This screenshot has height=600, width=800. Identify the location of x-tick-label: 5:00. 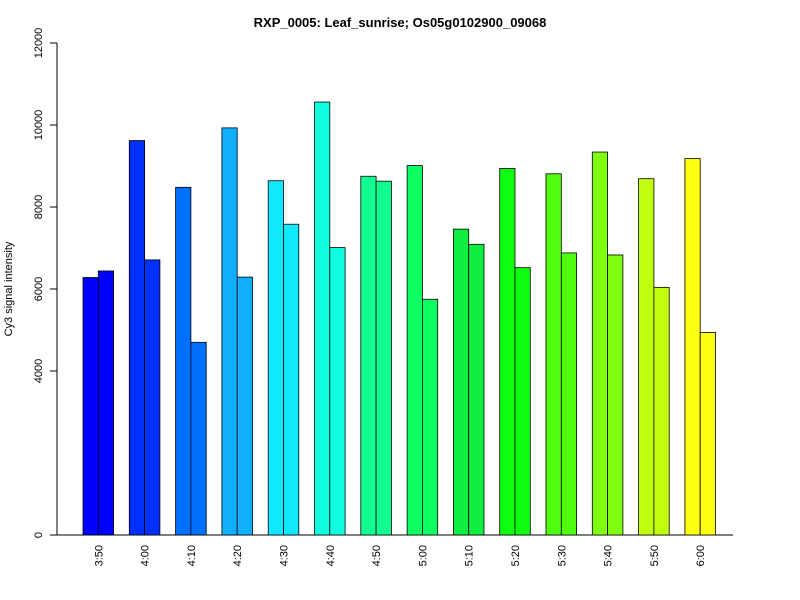
(423, 555).